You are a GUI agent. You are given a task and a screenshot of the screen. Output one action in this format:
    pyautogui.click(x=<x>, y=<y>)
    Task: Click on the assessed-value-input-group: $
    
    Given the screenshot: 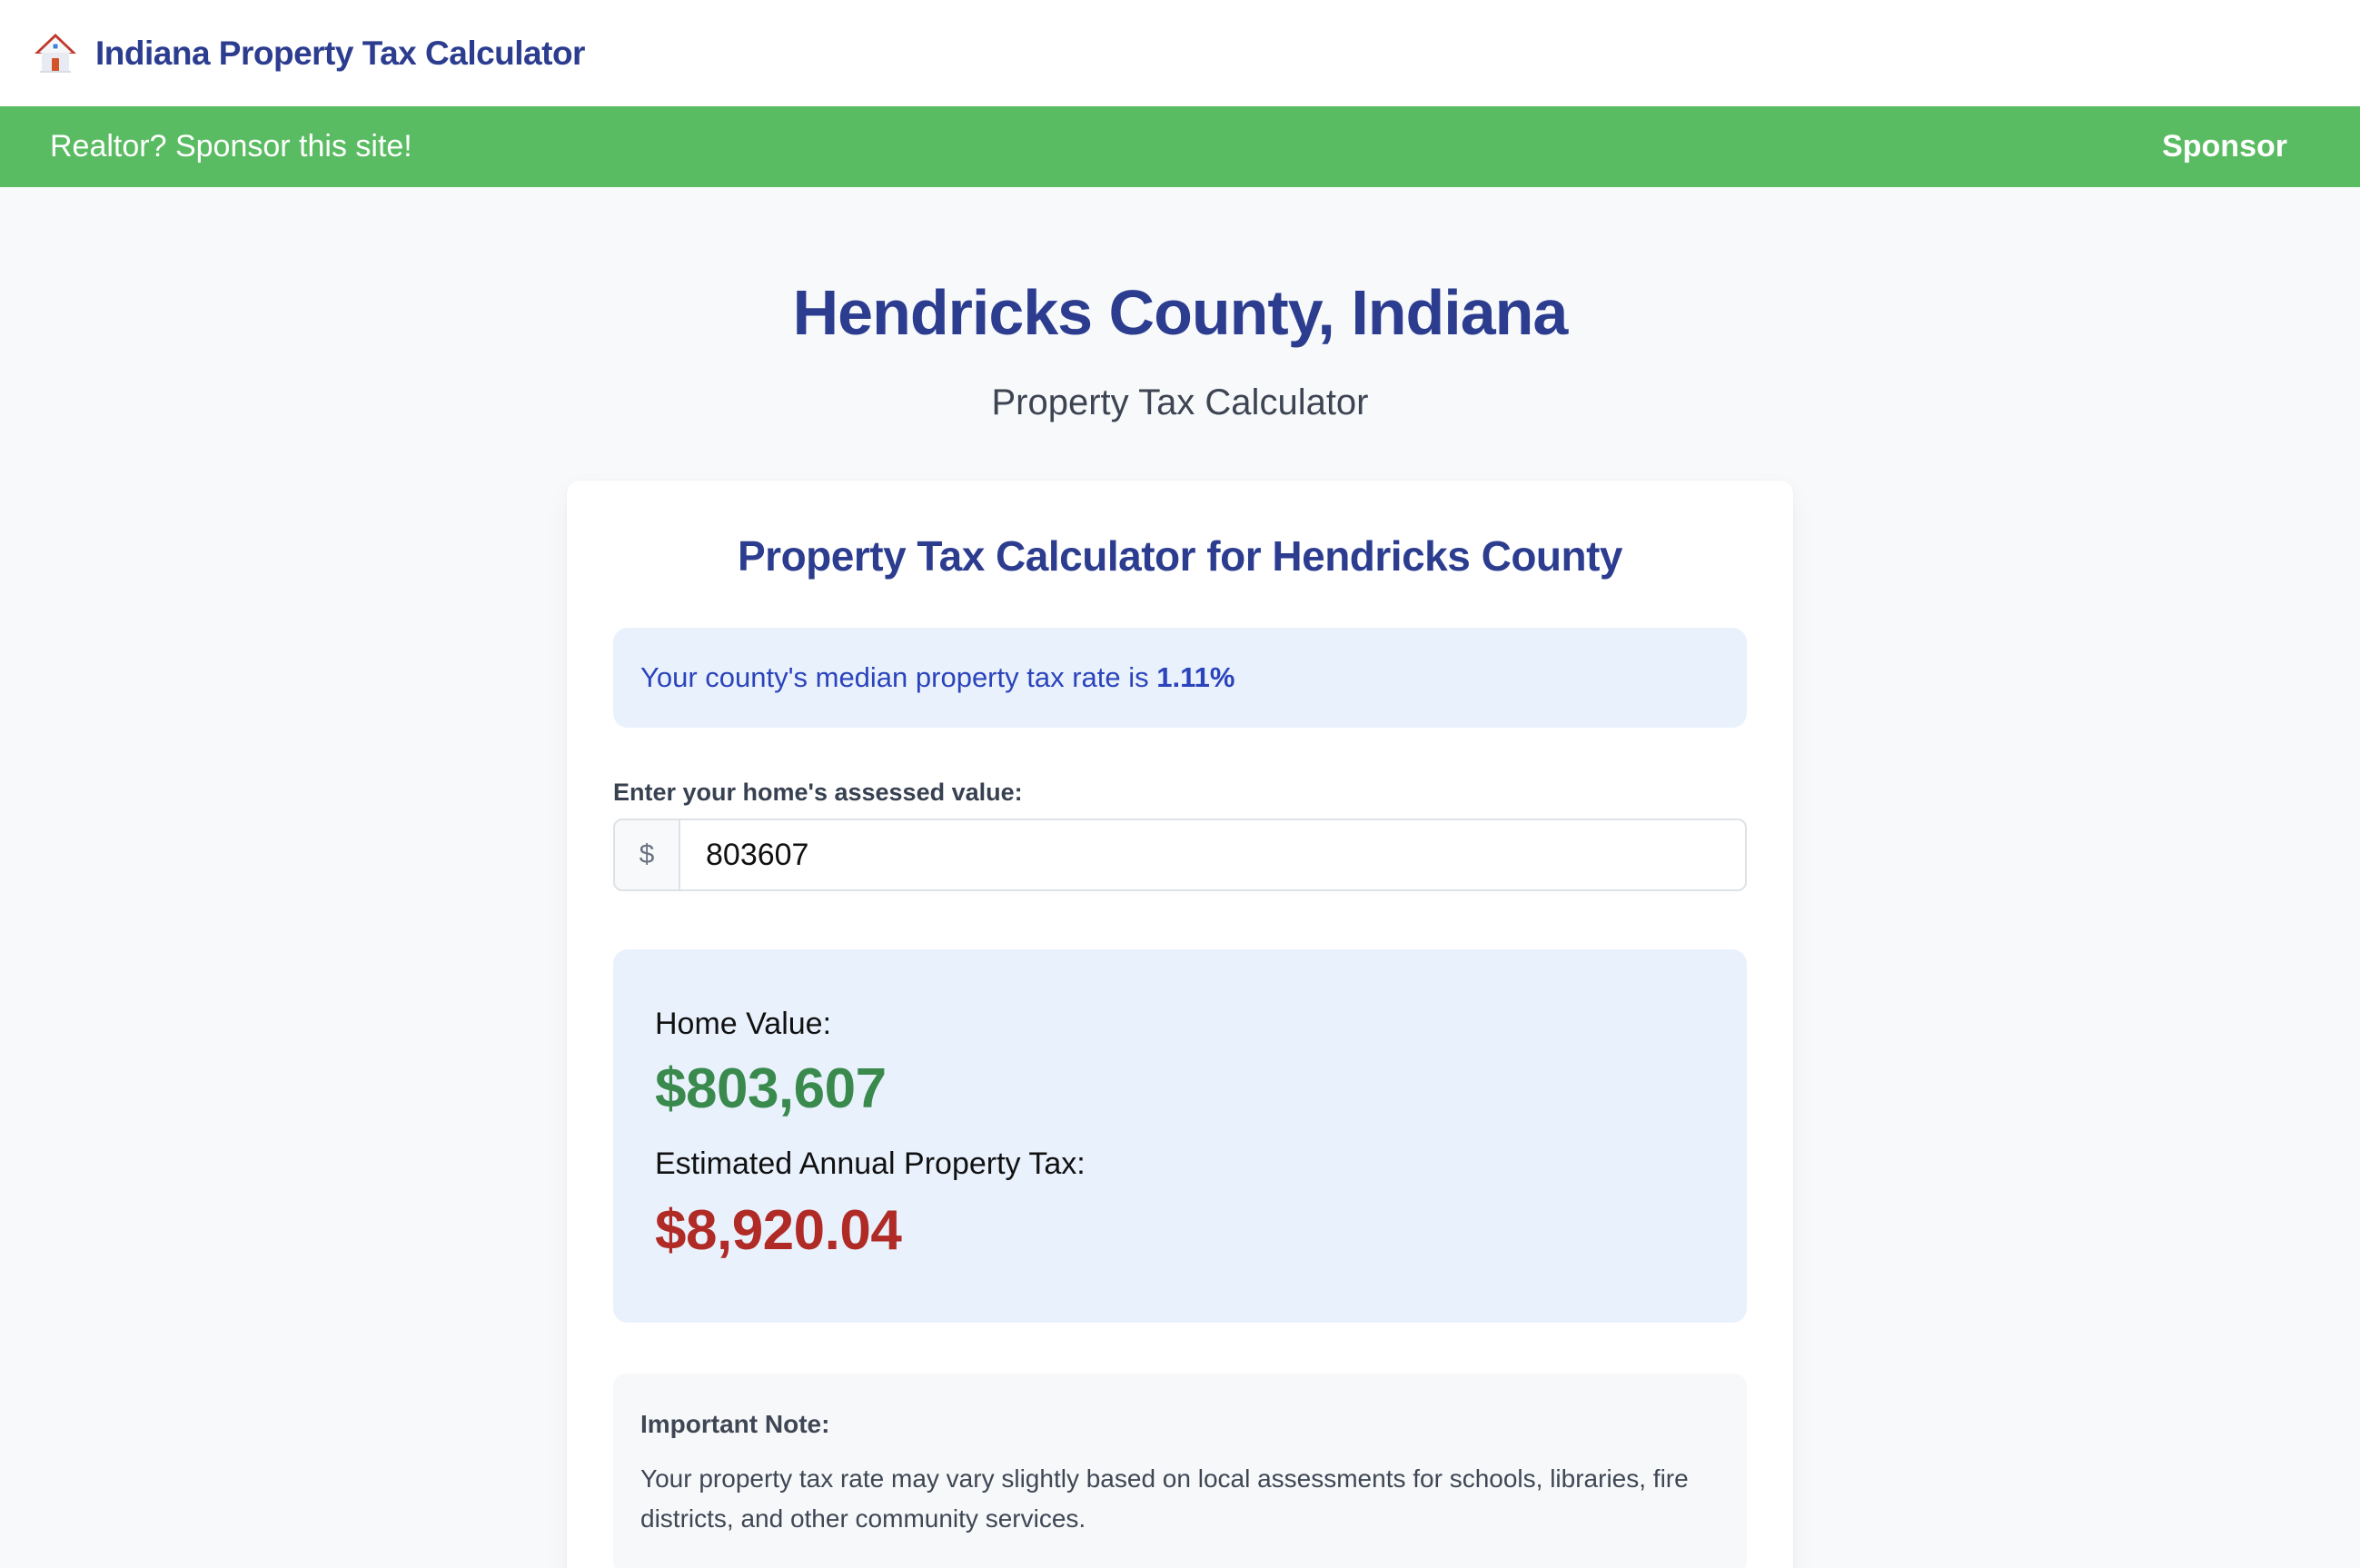 What is the action you would take?
    pyautogui.click(x=1180, y=855)
    